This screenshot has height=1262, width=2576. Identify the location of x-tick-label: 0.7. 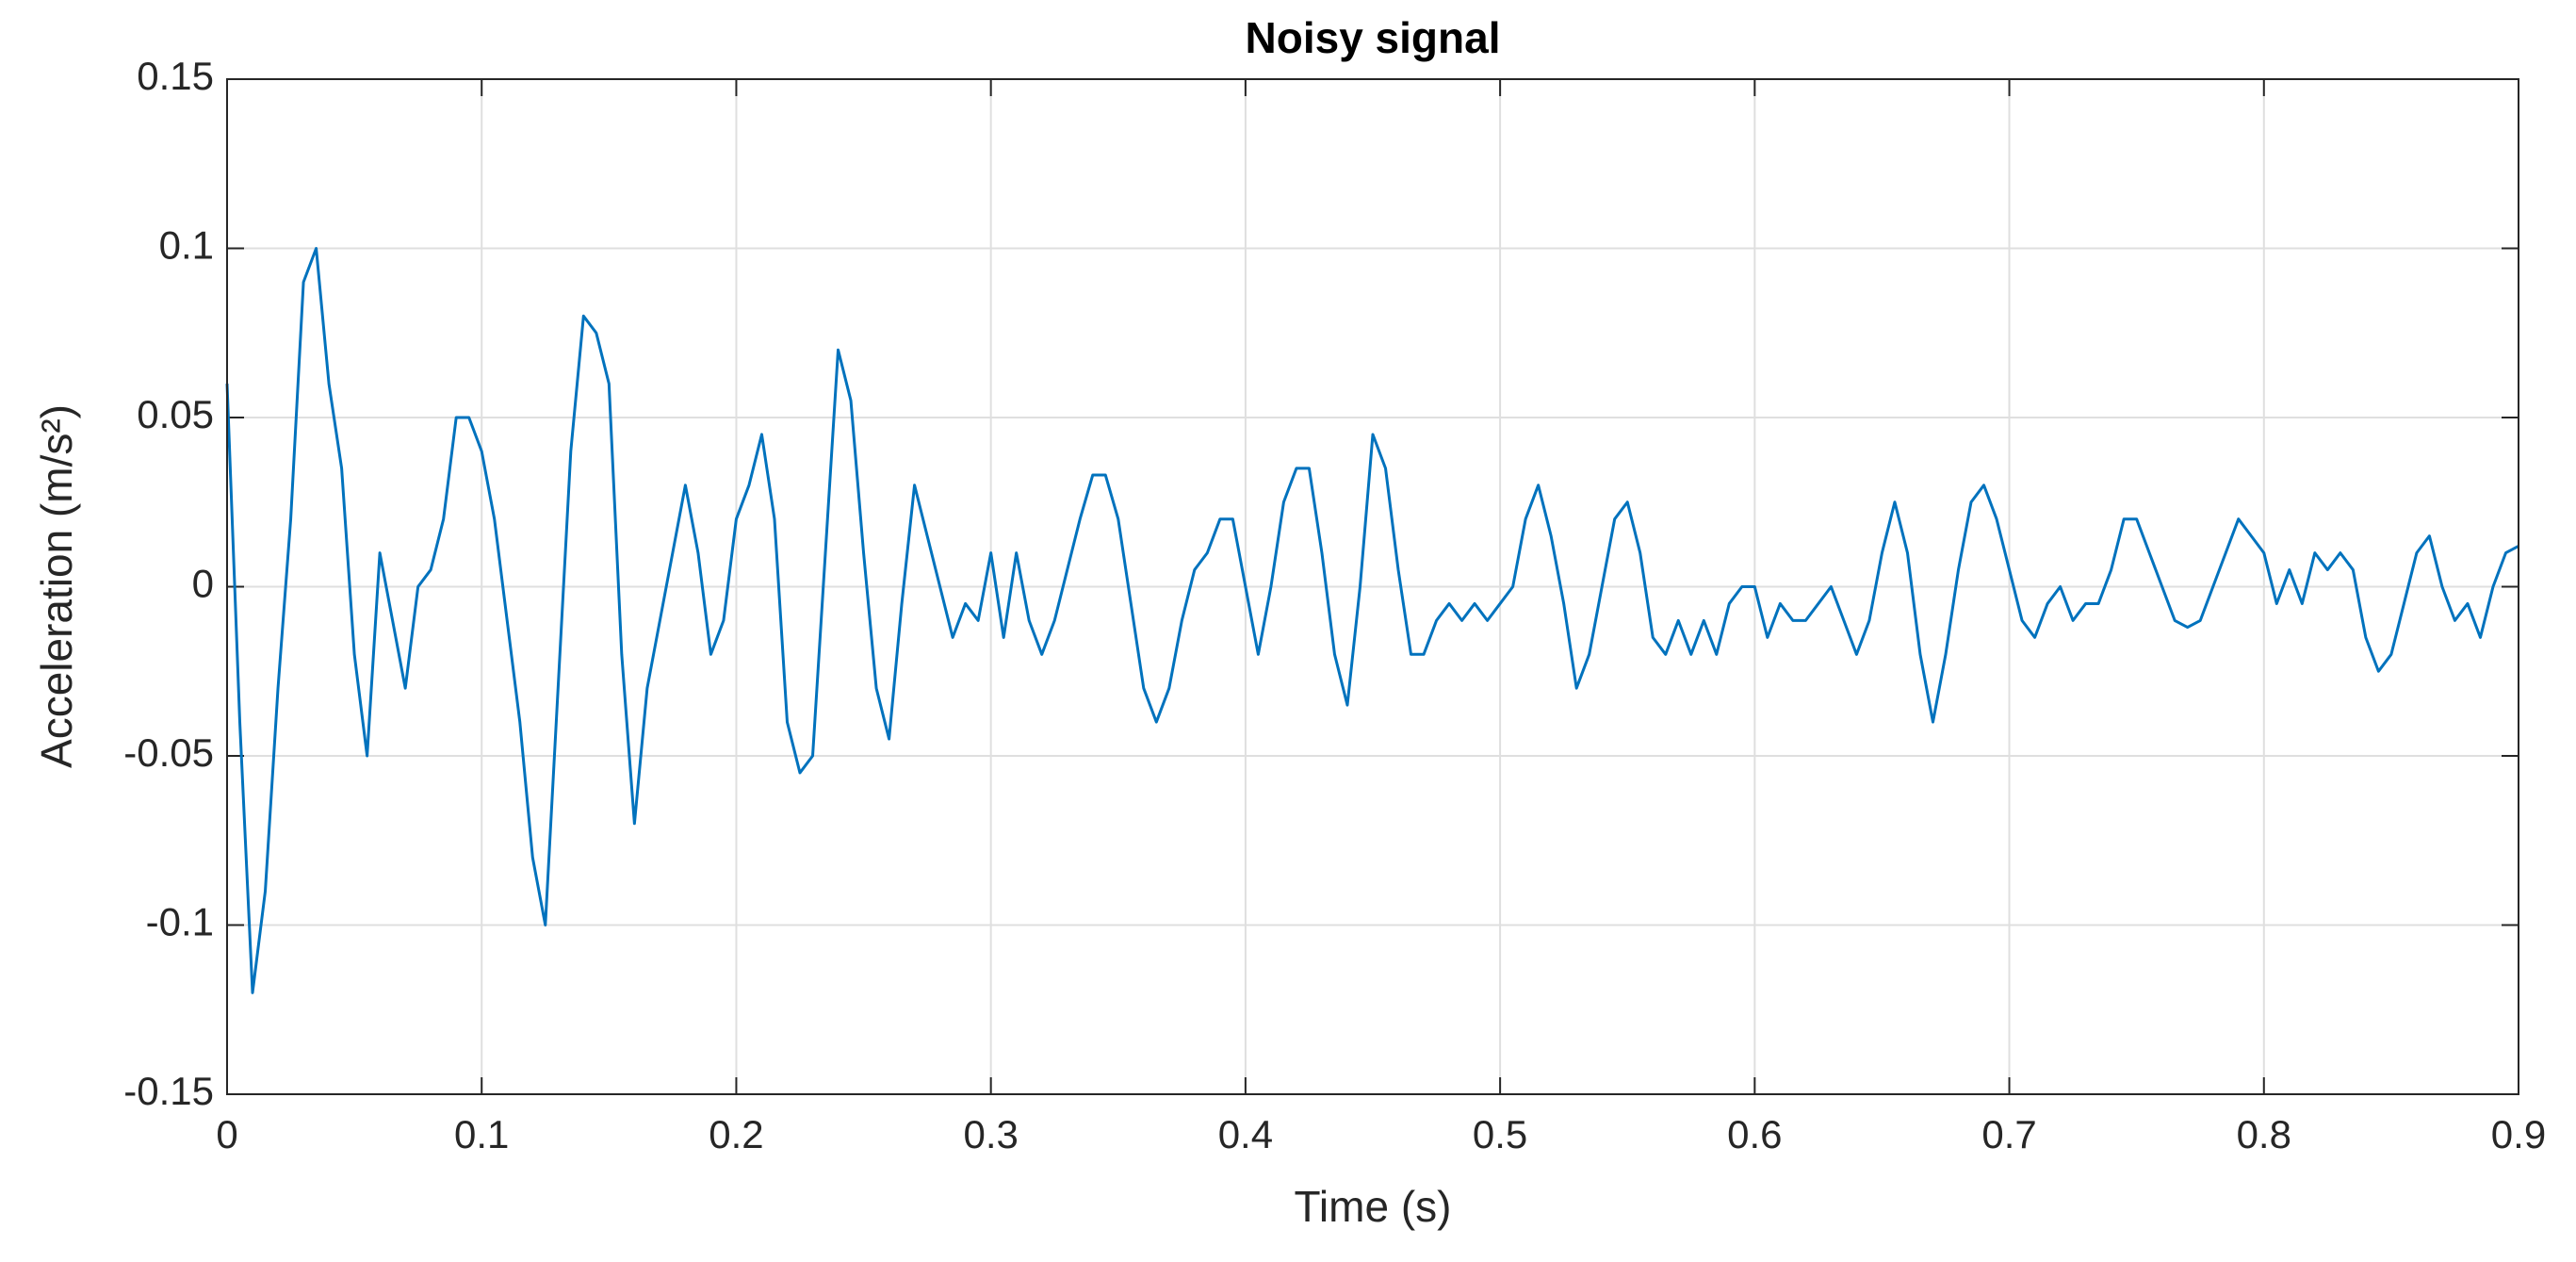
(2008, 1134).